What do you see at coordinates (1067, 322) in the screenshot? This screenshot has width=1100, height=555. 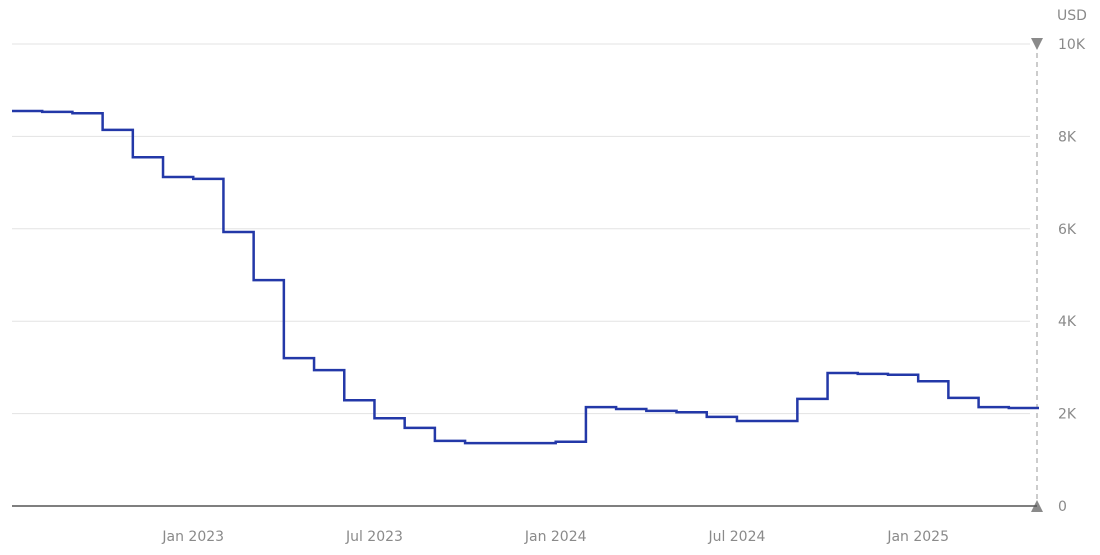 I see `y-tick-label: 4K` at bounding box center [1067, 322].